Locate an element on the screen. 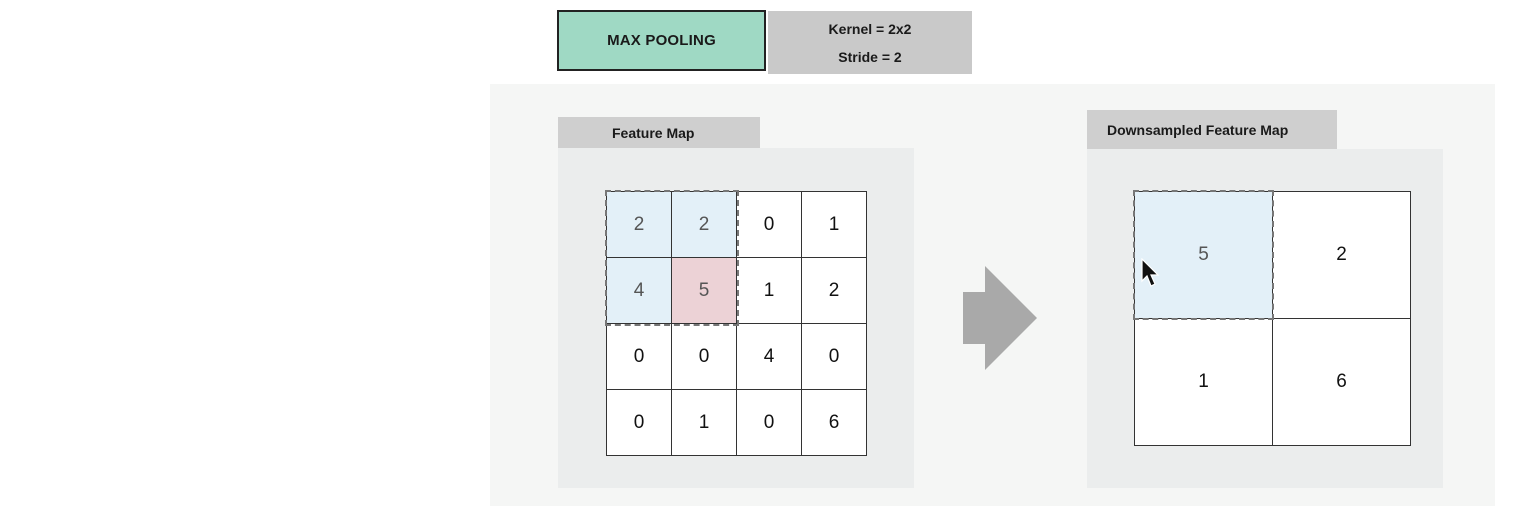  right-arrow-icon is located at coordinates (1000, 318).